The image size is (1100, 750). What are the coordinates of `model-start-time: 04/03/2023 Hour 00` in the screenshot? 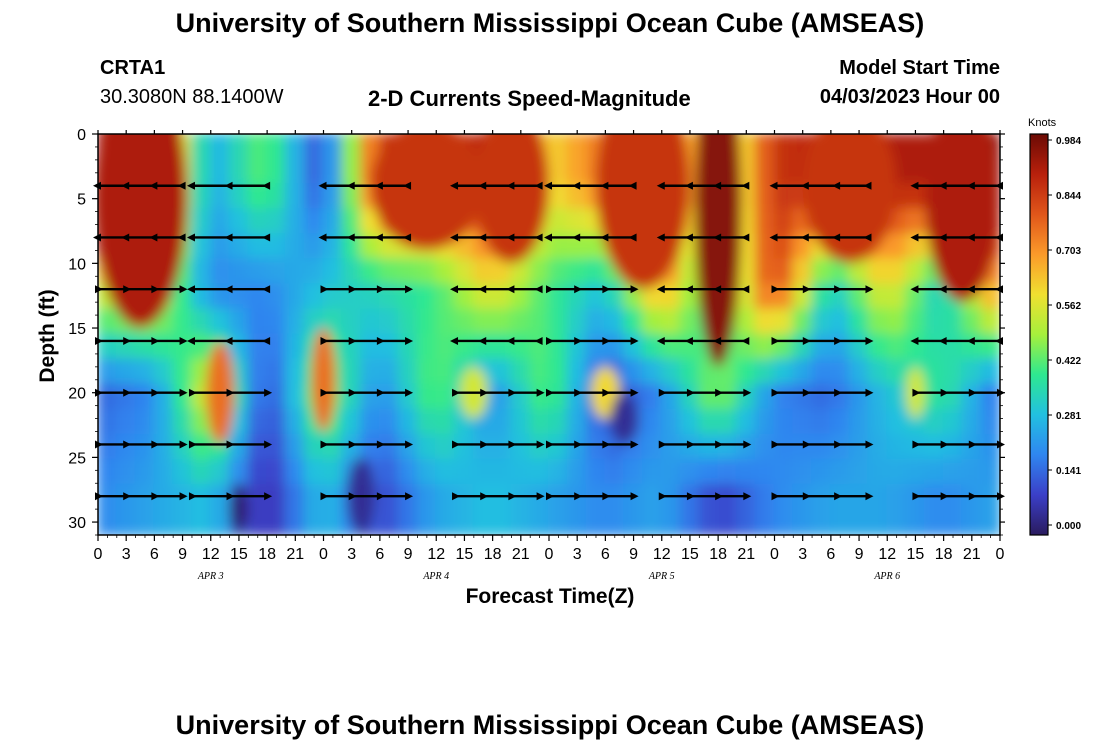 It's located at (909, 97).